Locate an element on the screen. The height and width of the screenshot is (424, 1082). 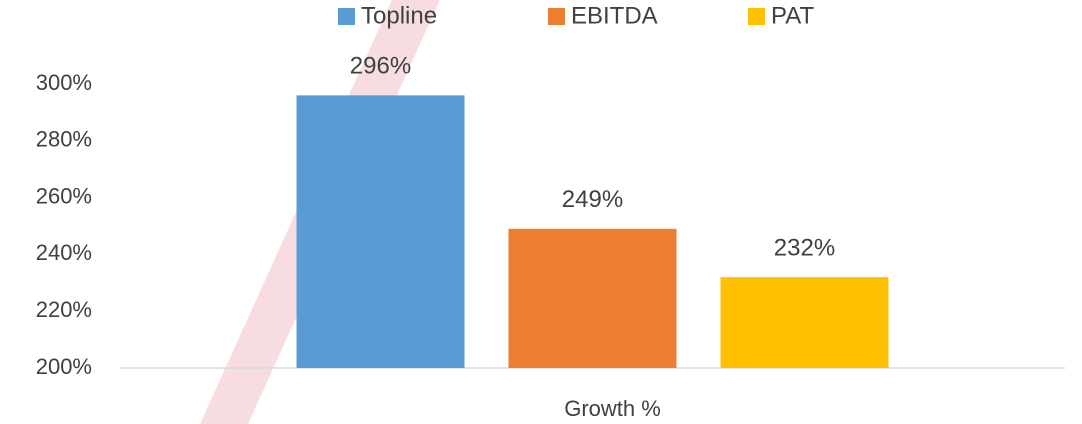
legend-label: PAT is located at coordinates (792, 15).